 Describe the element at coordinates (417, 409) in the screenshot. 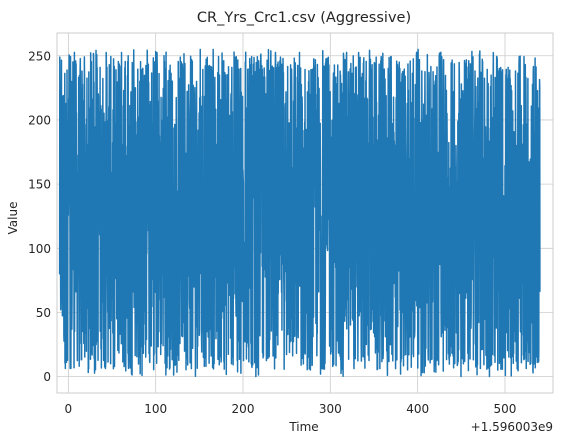

I see `x-tick-label: 400` at that location.